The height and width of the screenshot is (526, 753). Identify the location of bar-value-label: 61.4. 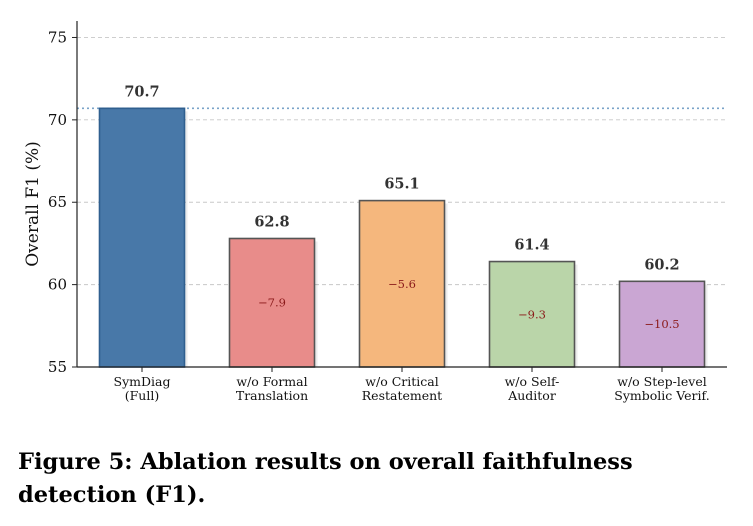
(531, 245).